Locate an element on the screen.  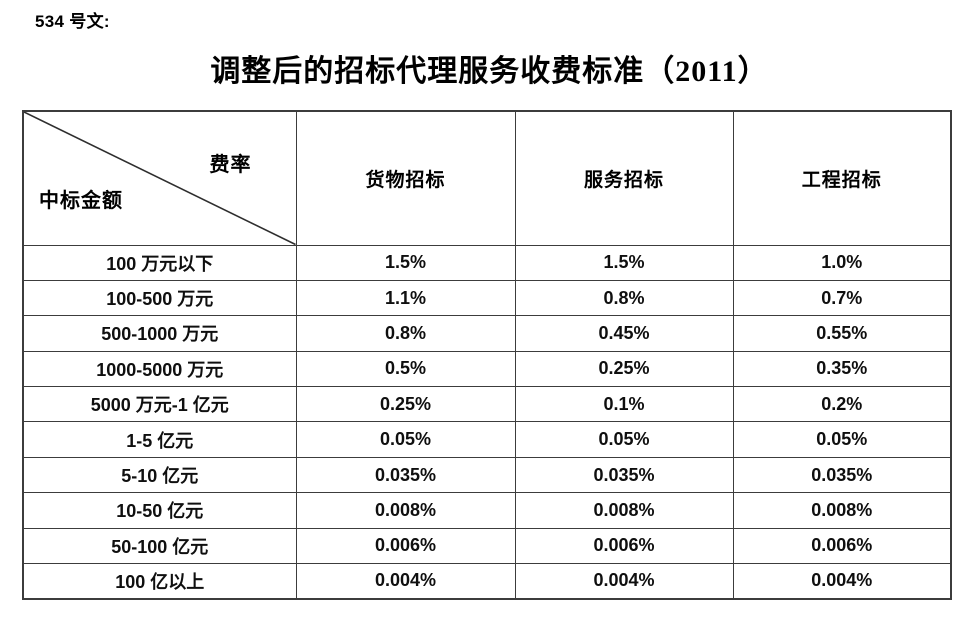
amount-cell: 1-5 亿元 is located at coordinates (159, 439).